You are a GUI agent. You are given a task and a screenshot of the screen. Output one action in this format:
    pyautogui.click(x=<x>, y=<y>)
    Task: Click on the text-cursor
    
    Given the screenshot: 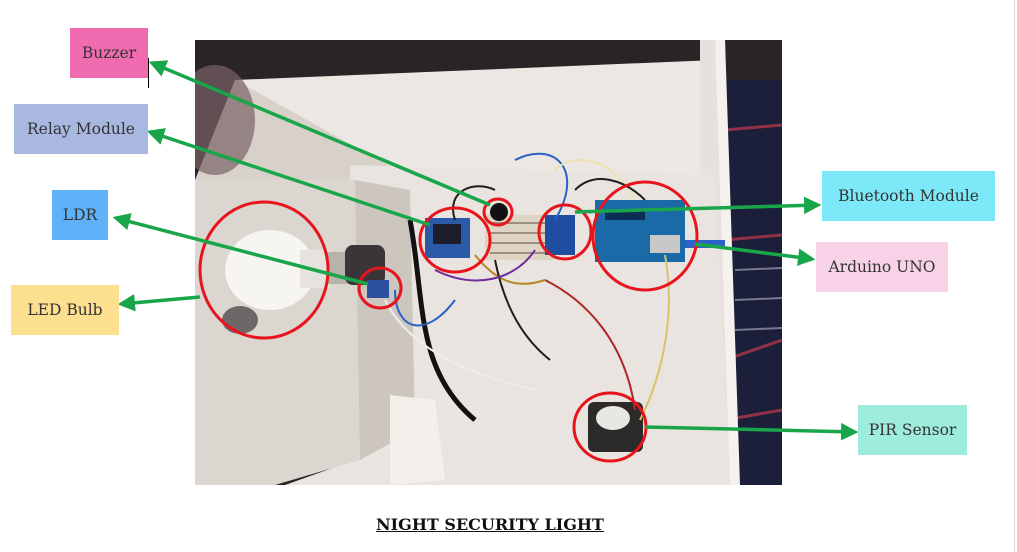 What is the action you would take?
    pyautogui.click(x=148, y=73)
    